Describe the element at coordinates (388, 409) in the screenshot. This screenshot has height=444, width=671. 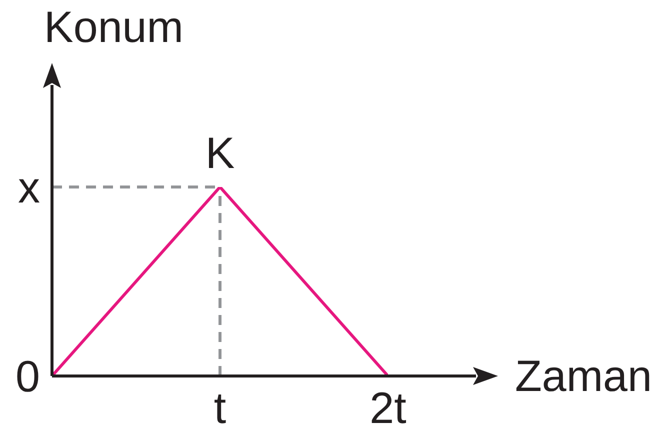
I see `x-tick-label: 2t` at that location.